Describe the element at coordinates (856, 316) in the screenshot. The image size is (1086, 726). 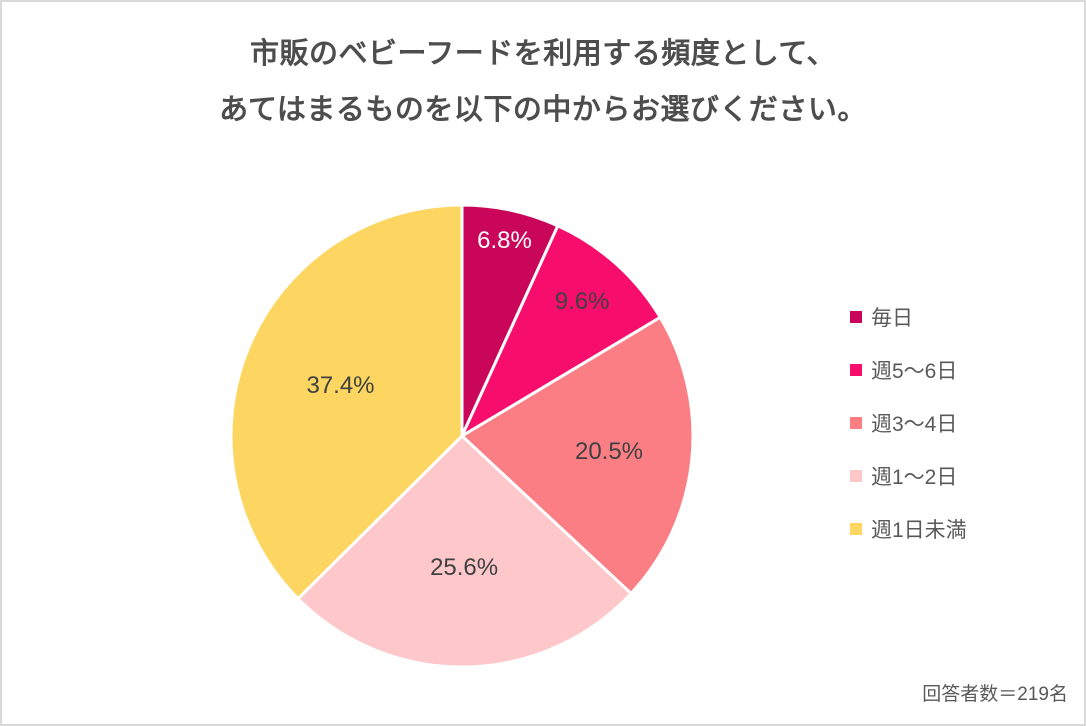
I see `legend-swatch-everyday` at that location.